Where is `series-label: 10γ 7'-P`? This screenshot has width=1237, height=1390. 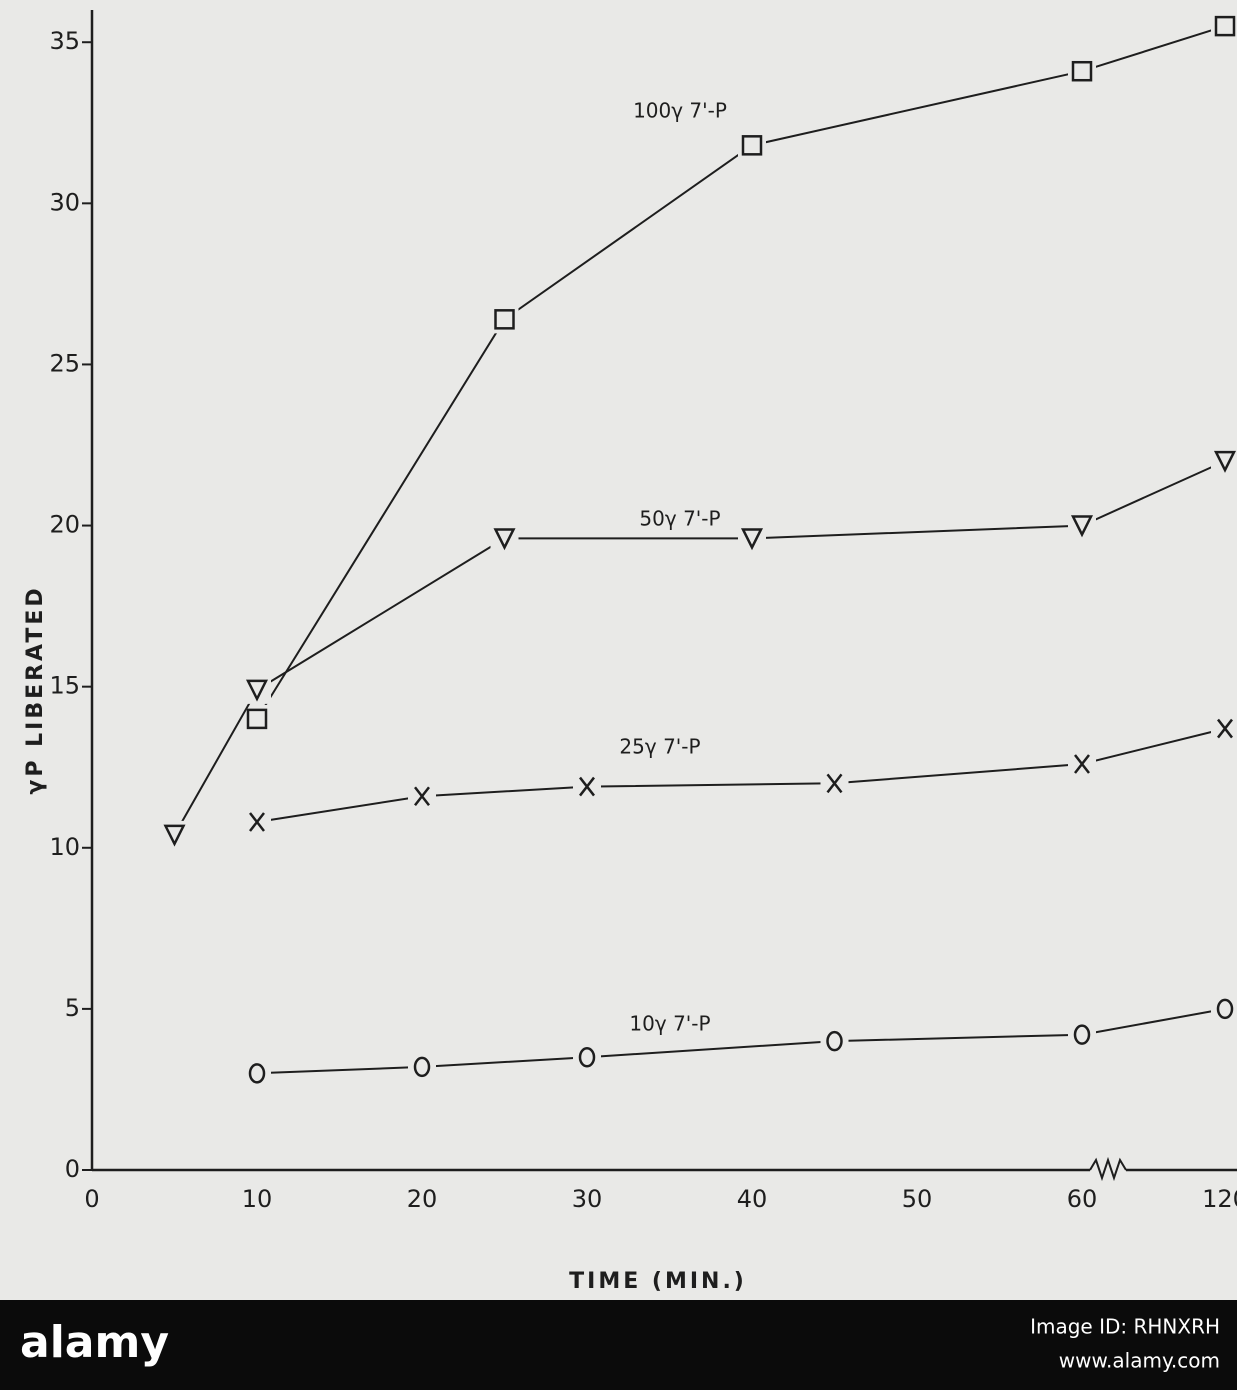 series-label: 10γ 7'-P is located at coordinates (669, 1024).